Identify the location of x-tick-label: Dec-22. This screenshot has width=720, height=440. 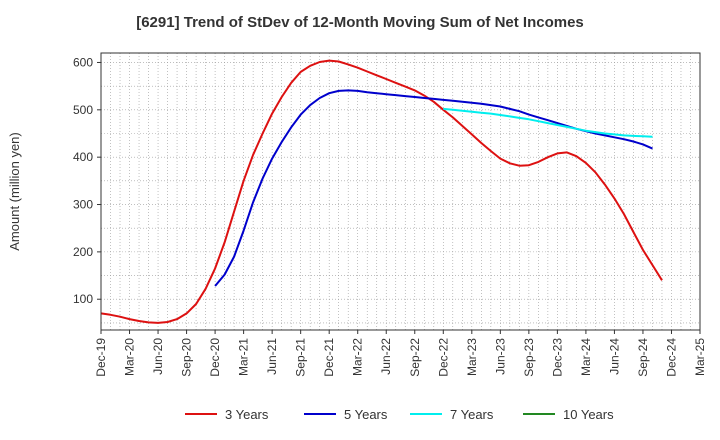
(443, 357).